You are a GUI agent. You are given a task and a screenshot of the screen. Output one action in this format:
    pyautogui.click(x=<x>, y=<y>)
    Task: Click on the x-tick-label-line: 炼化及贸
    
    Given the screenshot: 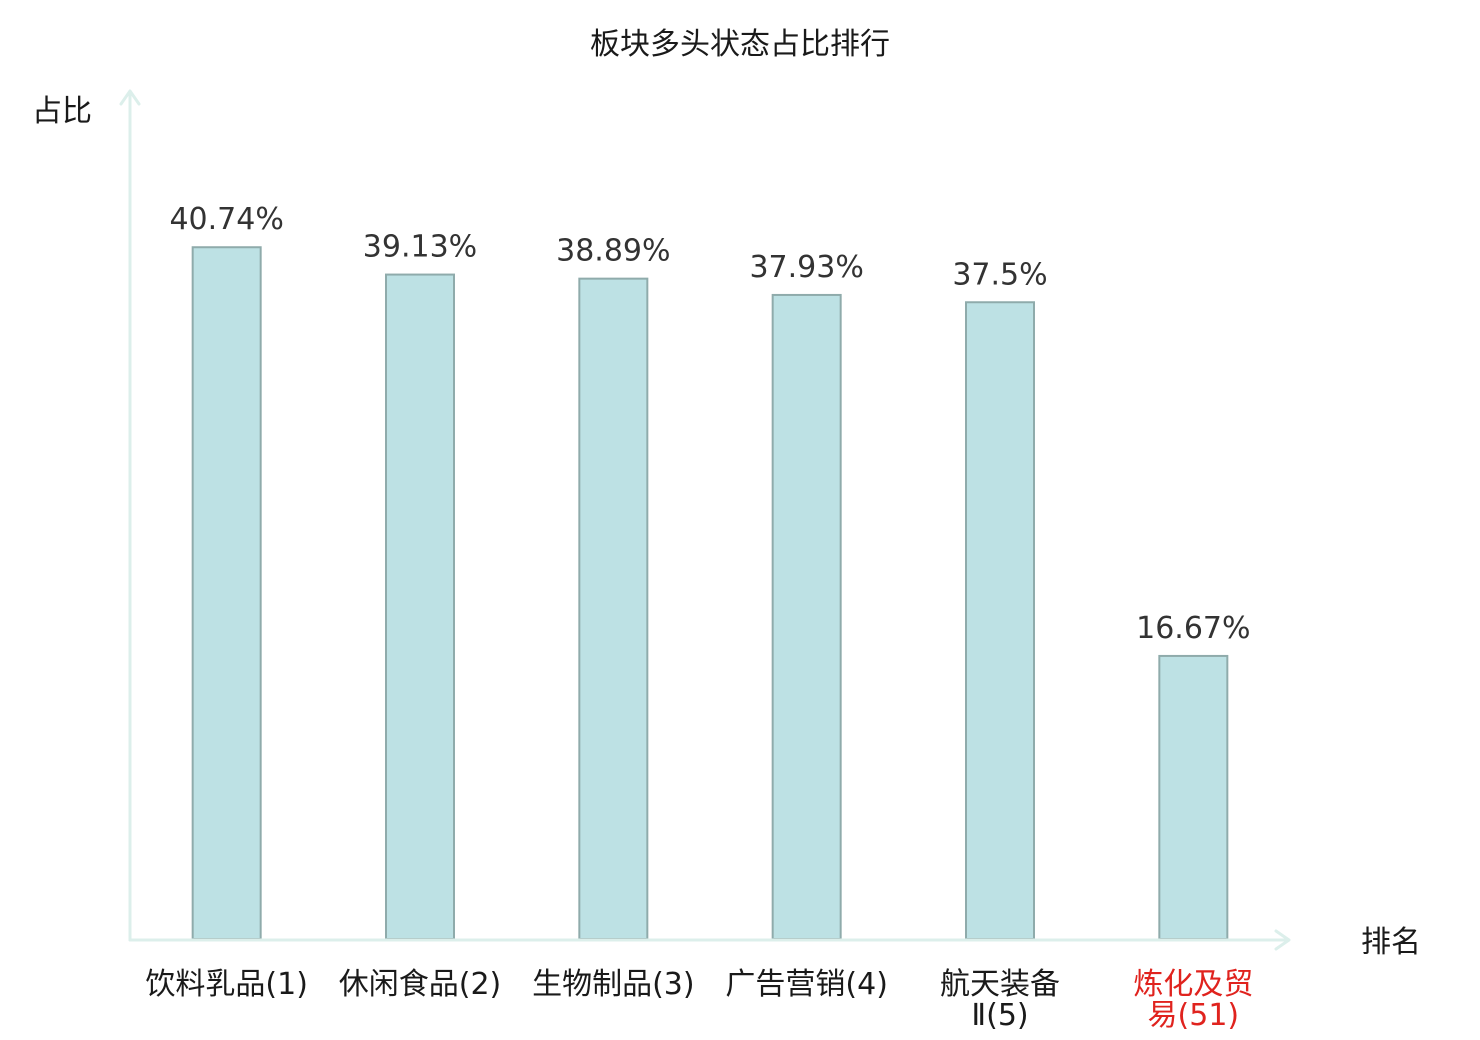 What is the action you would take?
    pyautogui.click(x=1193, y=984)
    